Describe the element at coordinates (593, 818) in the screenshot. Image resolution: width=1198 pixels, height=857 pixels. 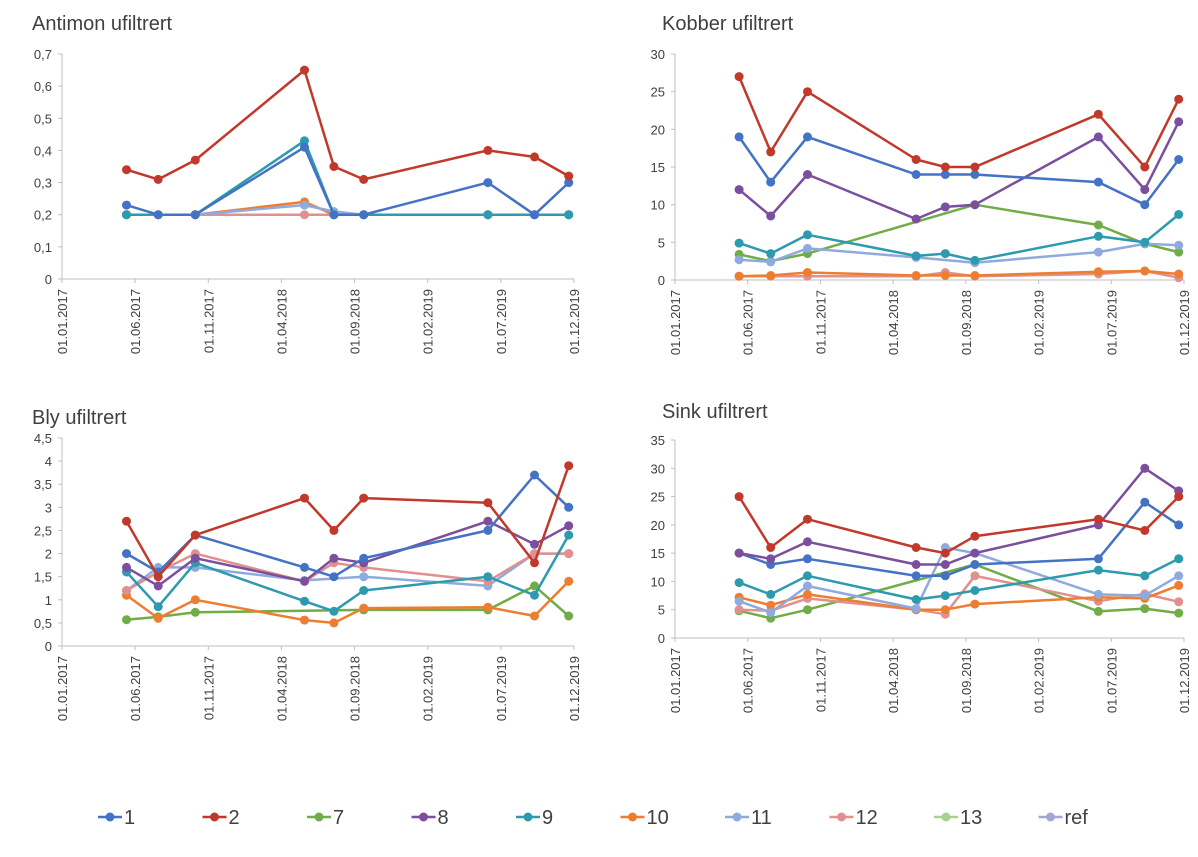
I see `legend: 1 2 7 8 9 10 11 12 13 ref` at that location.